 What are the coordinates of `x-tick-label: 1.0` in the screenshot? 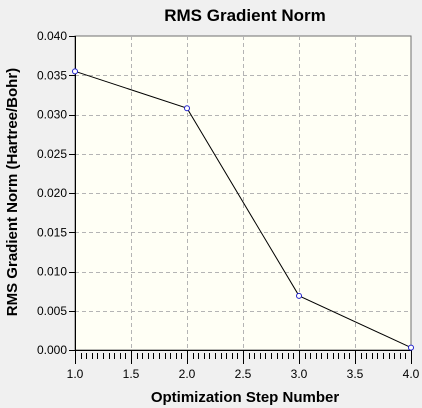 It's located at (75, 374).